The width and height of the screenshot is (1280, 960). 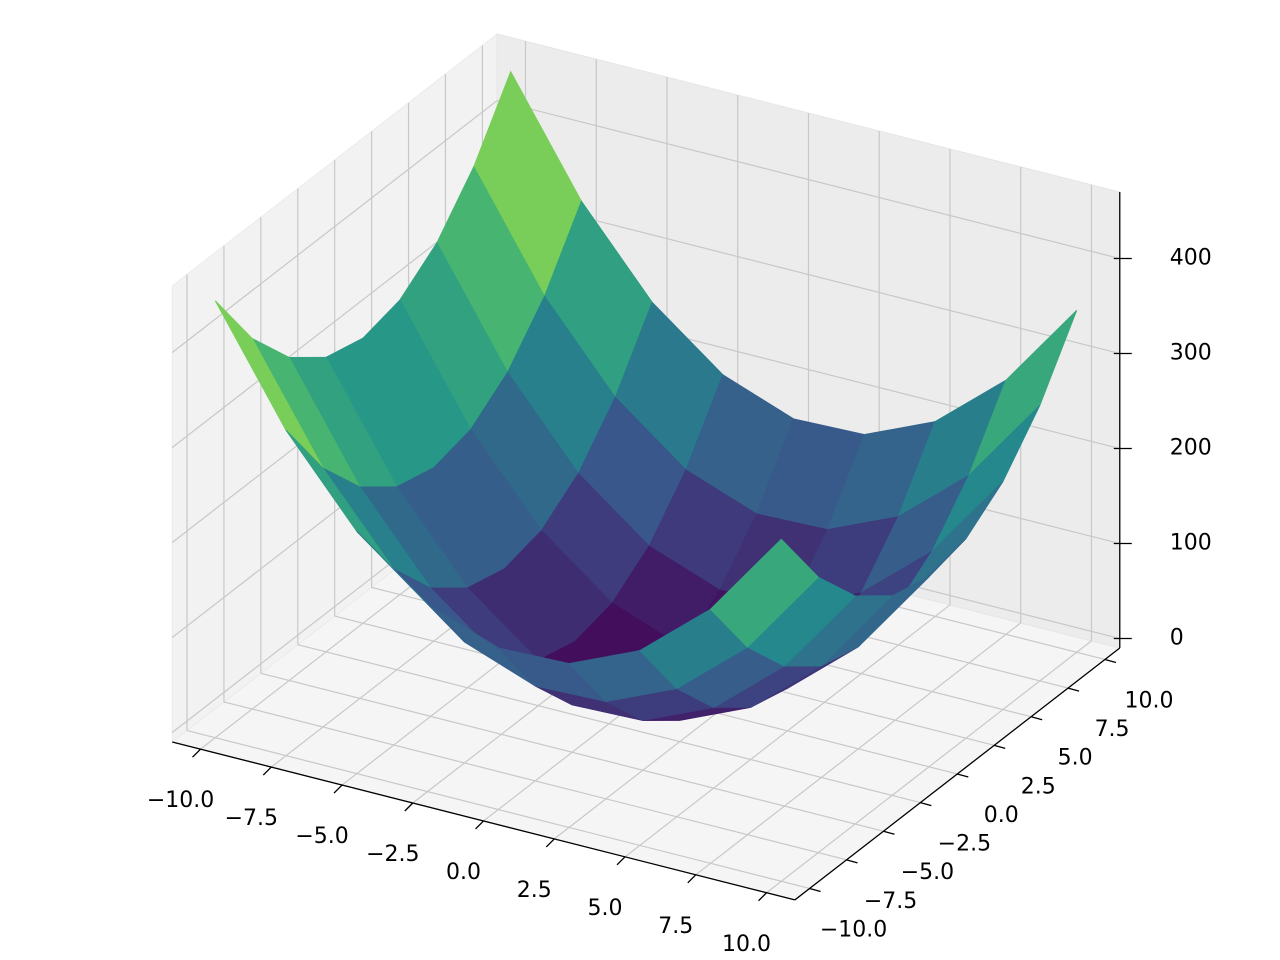 I want to click on axis-line, so click(x=483, y=821).